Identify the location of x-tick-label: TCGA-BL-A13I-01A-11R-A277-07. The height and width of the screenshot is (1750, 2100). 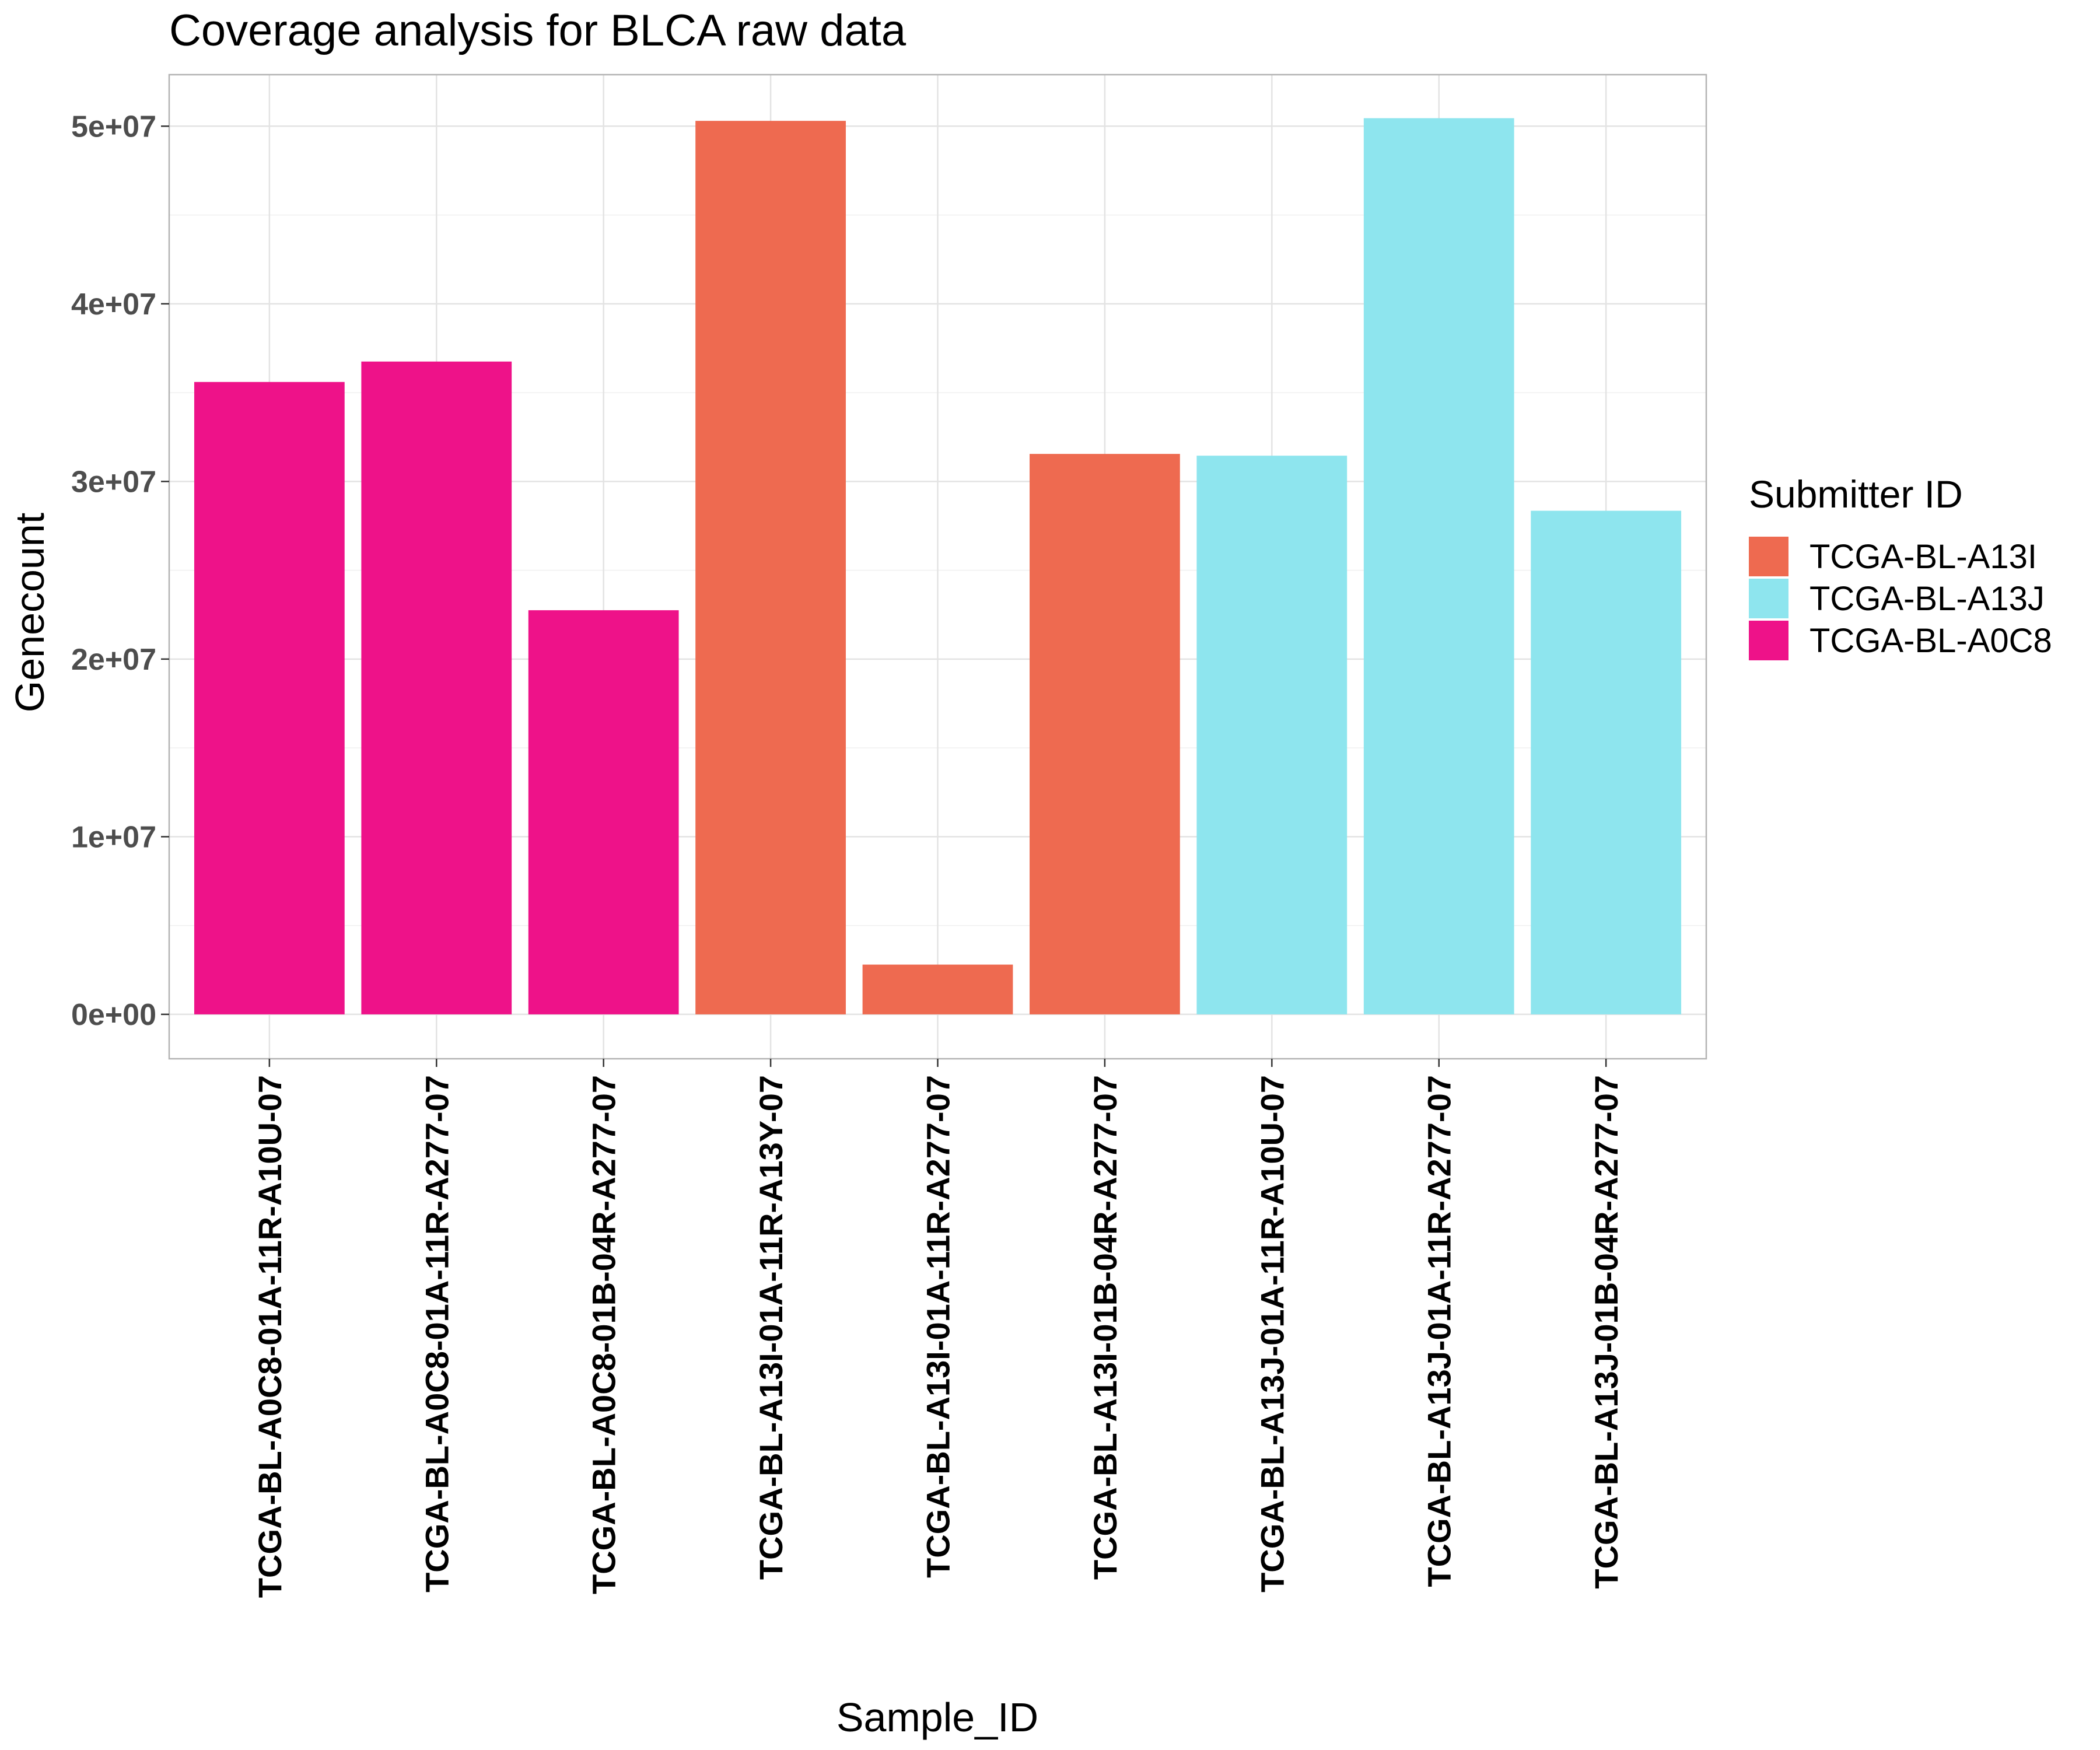
(938, 1326).